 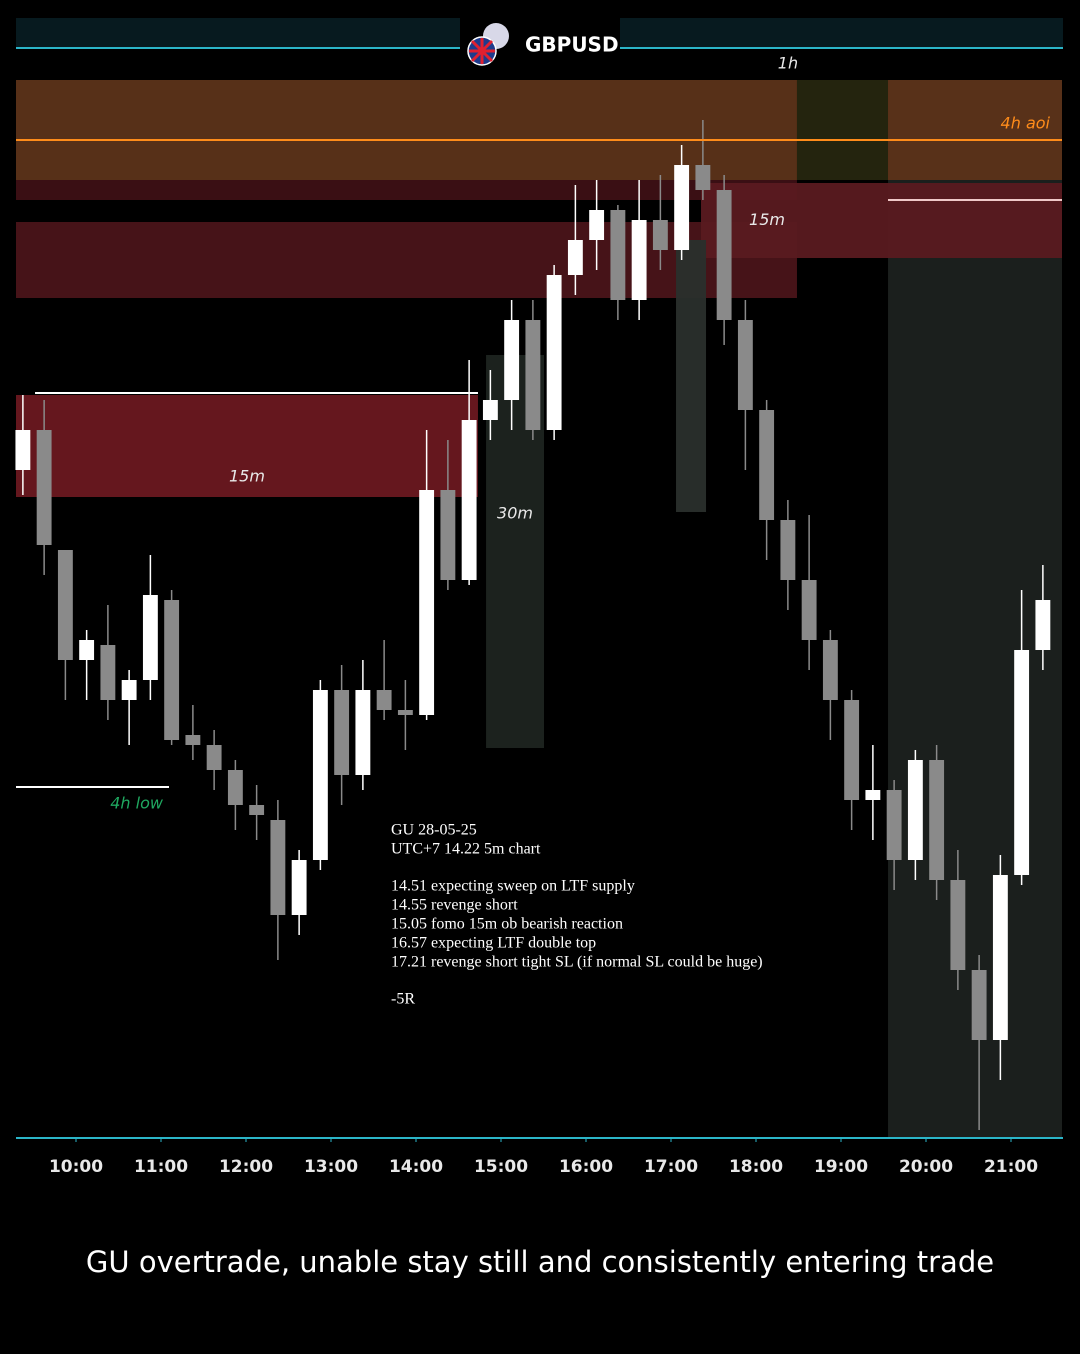 I want to click on chart-title: GBPUSD, so click(x=572, y=45).